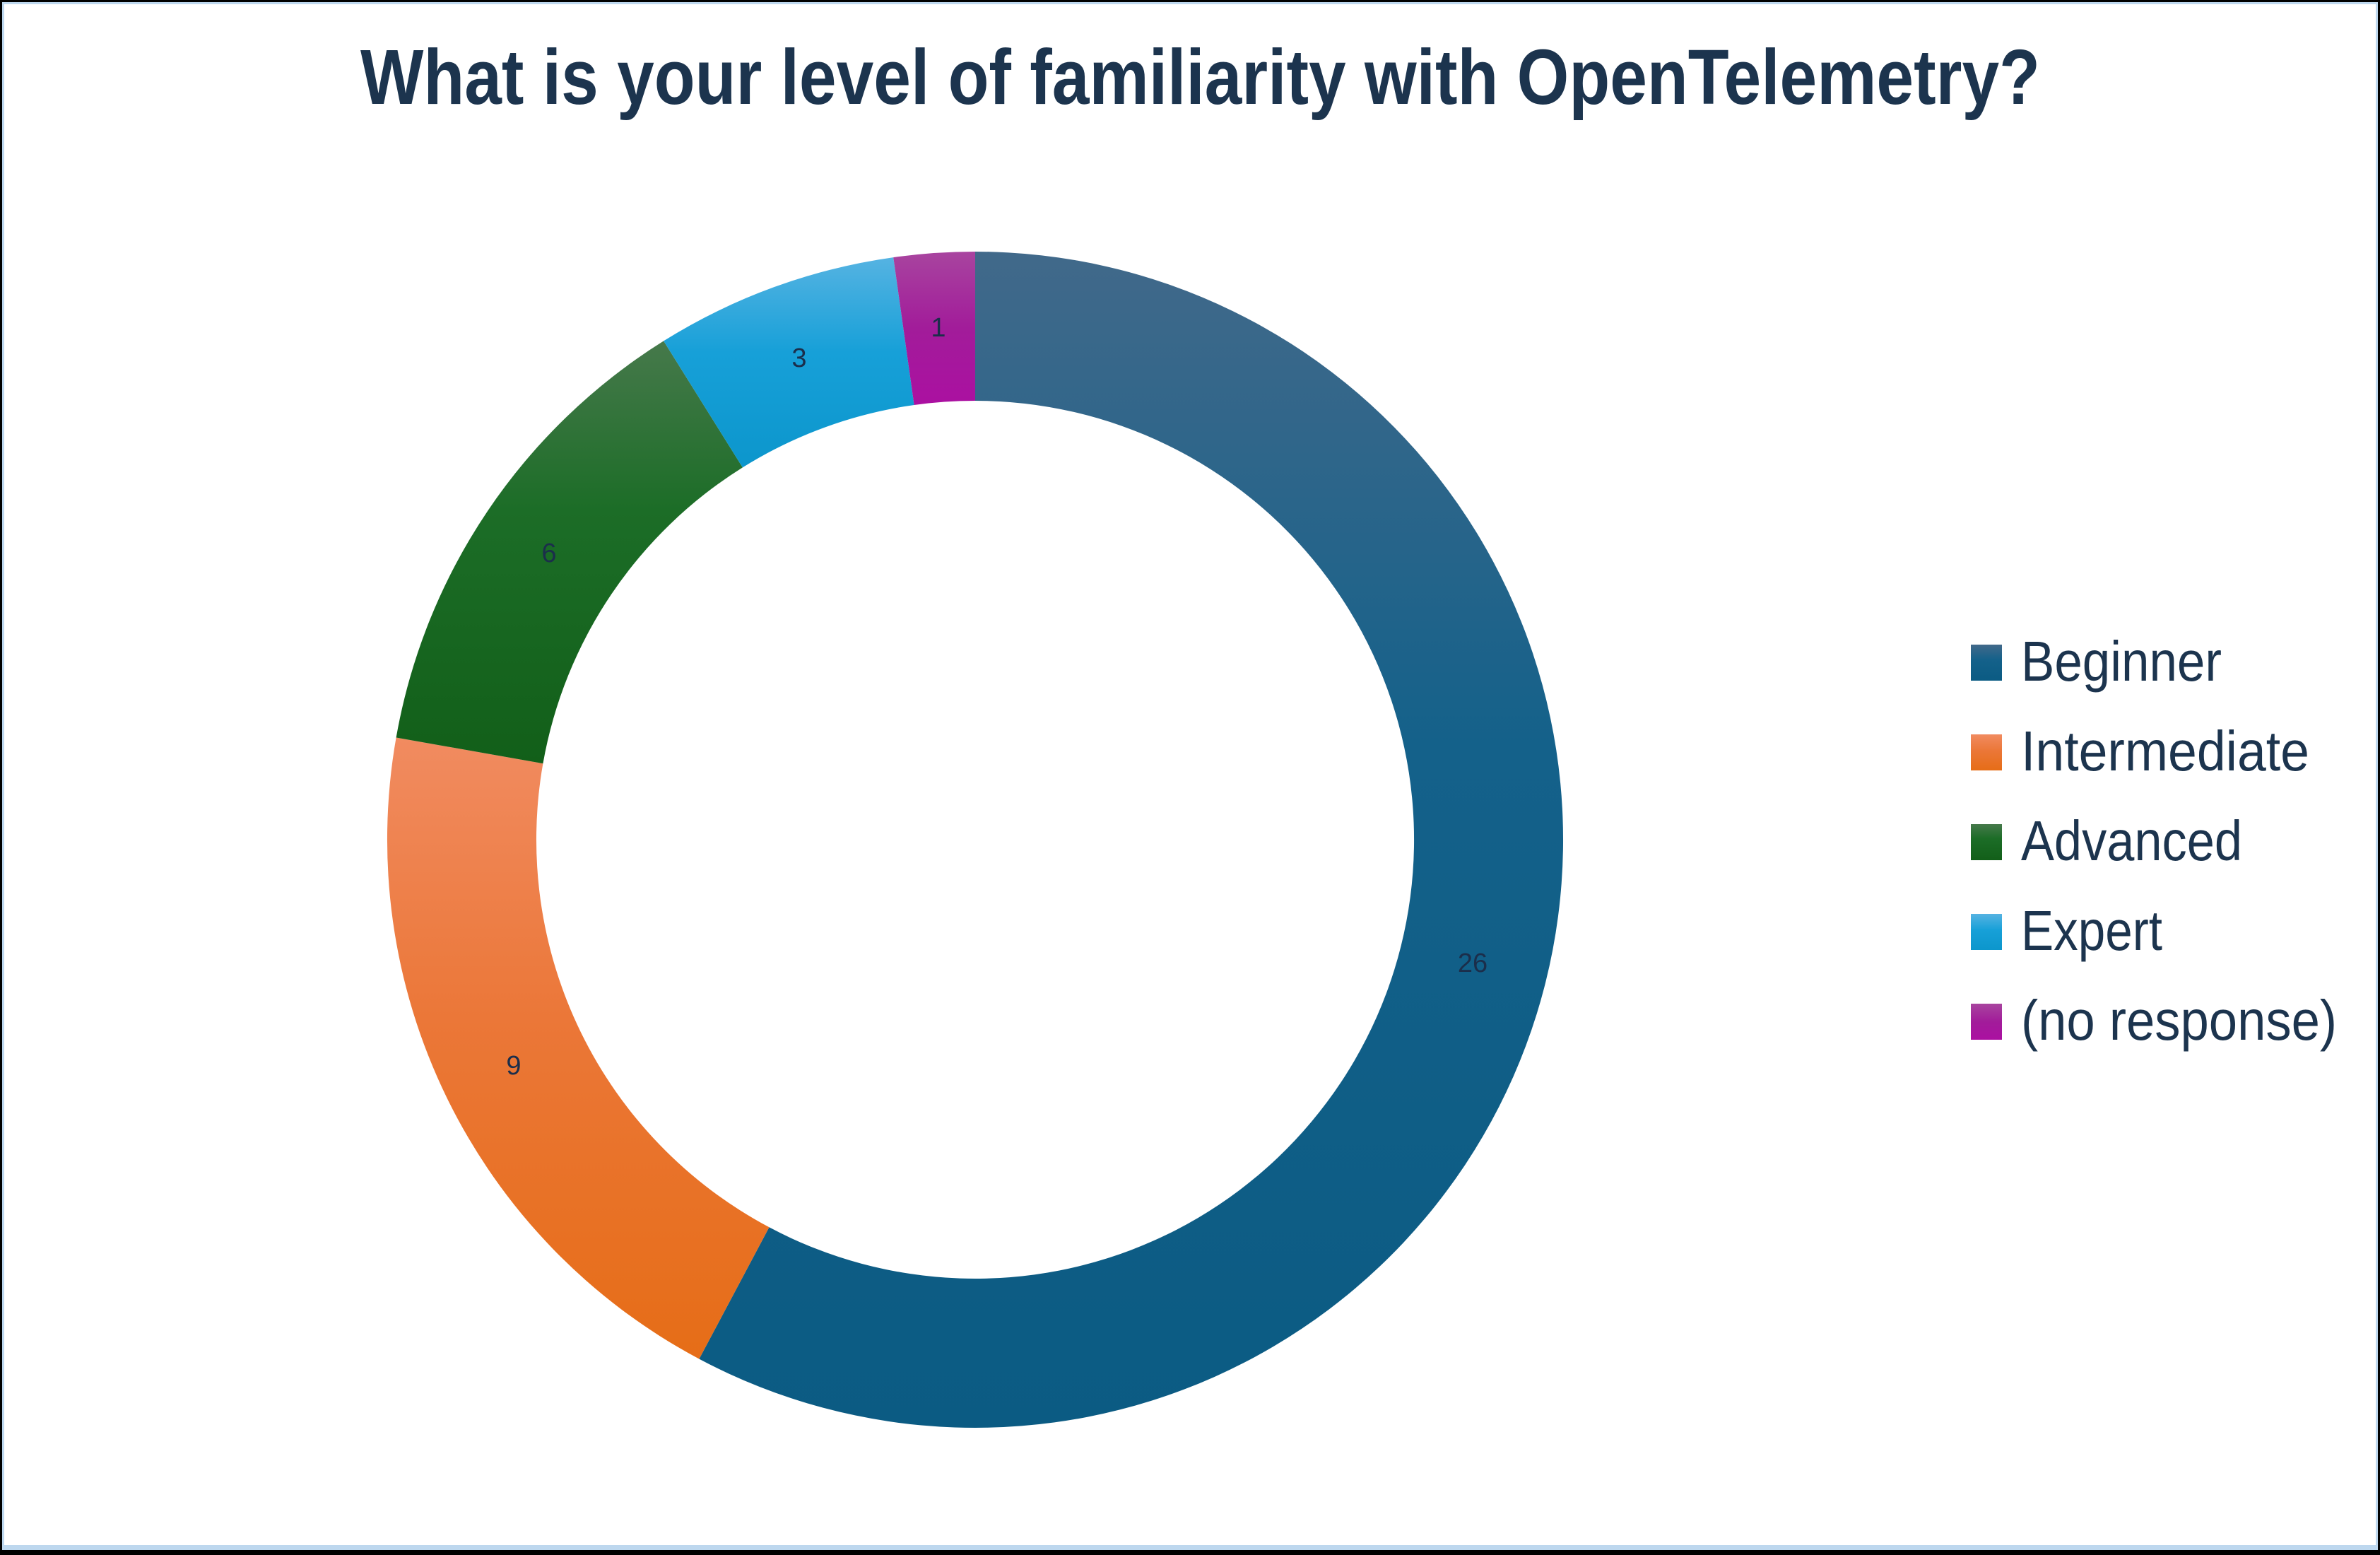 This screenshot has height=1555, width=2380. What do you see at coordinates (2131, 840) in the screenshot?
I see `svg-text: Advanced` at bounding box center [2131, 840].